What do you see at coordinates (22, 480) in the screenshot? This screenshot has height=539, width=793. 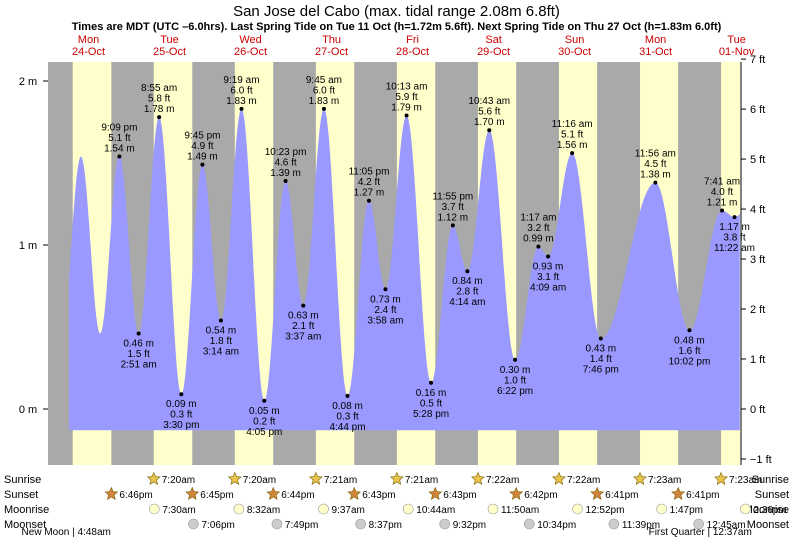 I see `event-row-label-left: Sunrise` at bounding box center [22, 480].